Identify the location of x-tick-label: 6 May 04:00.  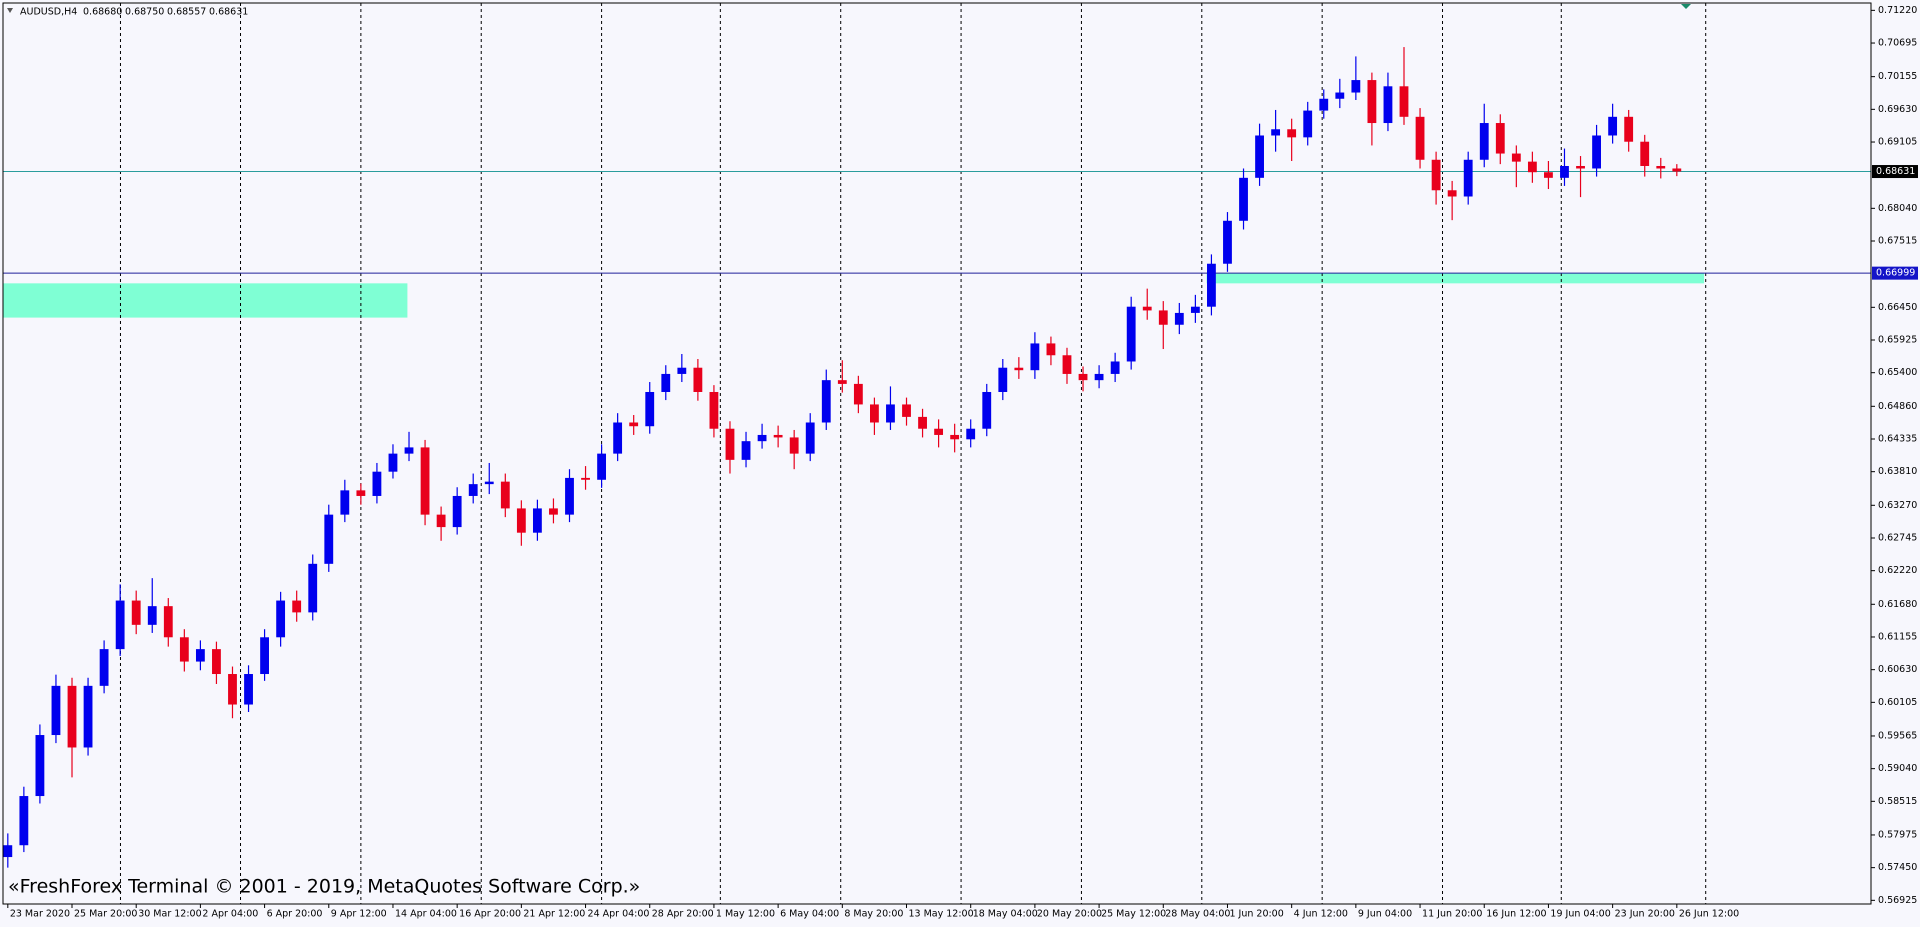
(809, 914).